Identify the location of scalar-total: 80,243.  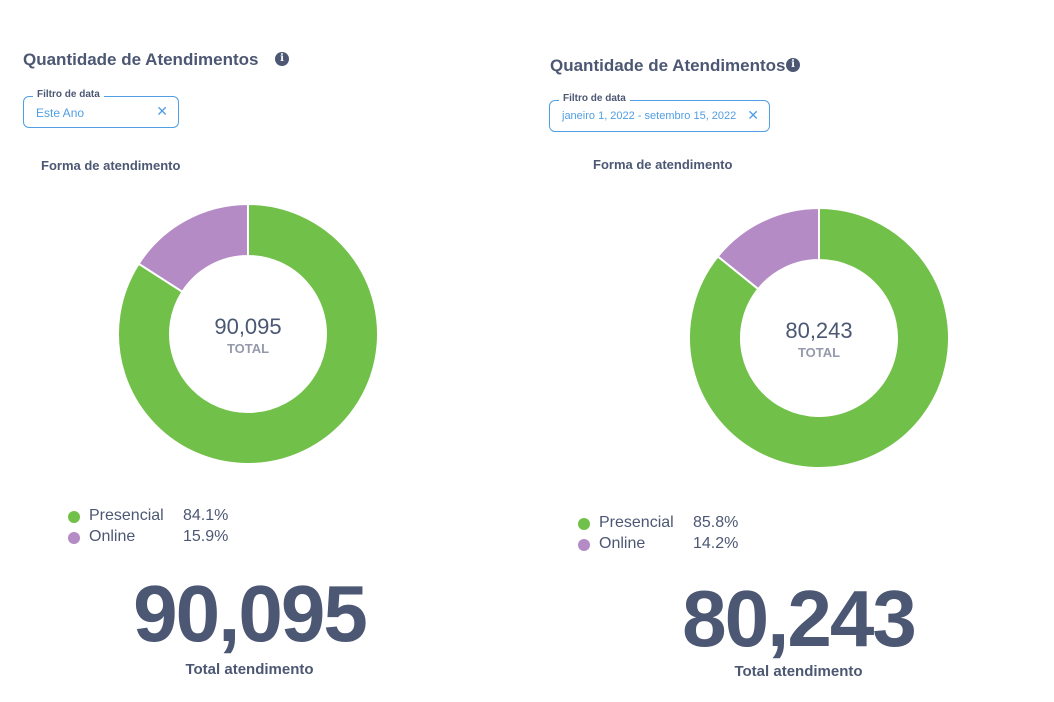
(799, 618).